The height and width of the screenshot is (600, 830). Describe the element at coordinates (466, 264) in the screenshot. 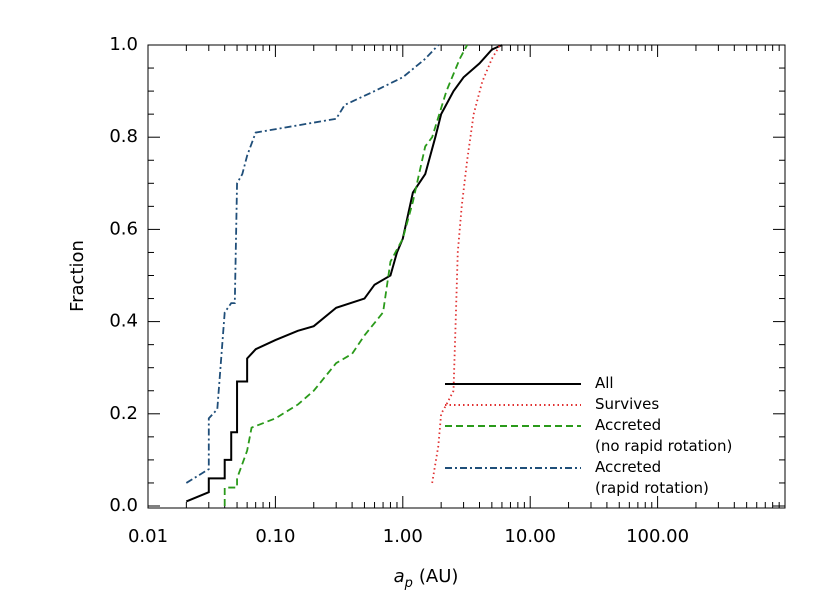

I see `series-line` at that location.